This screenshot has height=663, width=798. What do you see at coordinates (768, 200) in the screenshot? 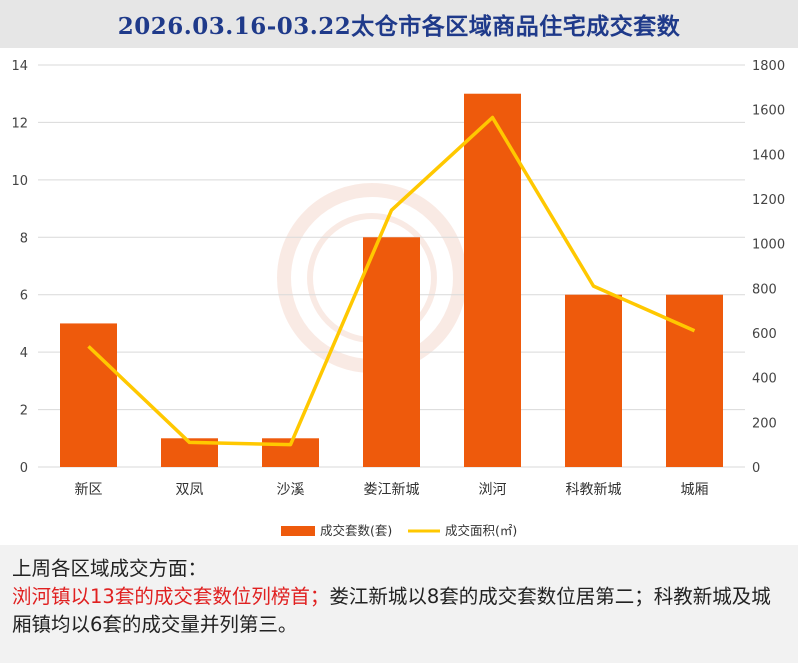
I see `right-tick-label: 1200` at bounding box center [768, 200].